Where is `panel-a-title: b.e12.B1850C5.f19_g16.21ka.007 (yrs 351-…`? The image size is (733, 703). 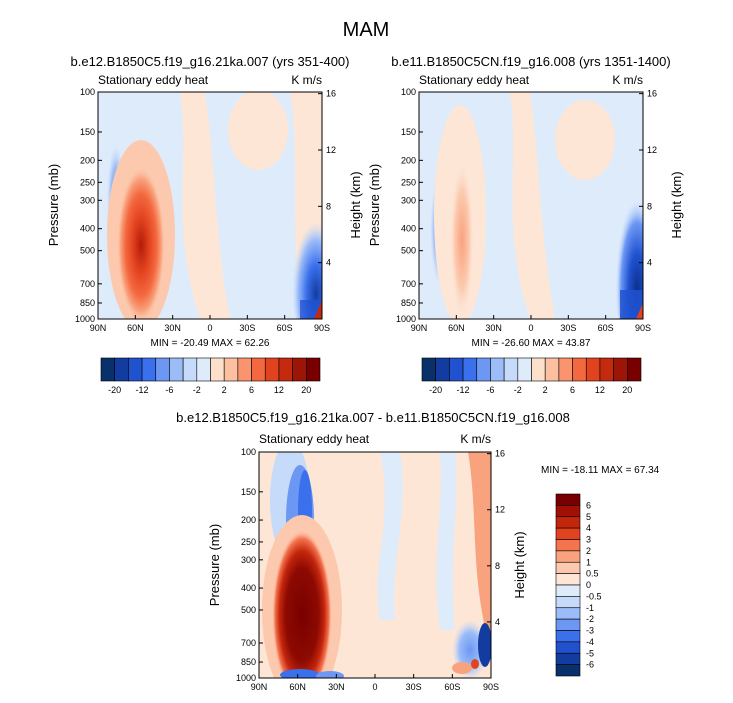
panel-a-title: b.e12.B1850C5.f19_g16.21ka.007 (yrs 351-… is located at coordinates (210, 61).